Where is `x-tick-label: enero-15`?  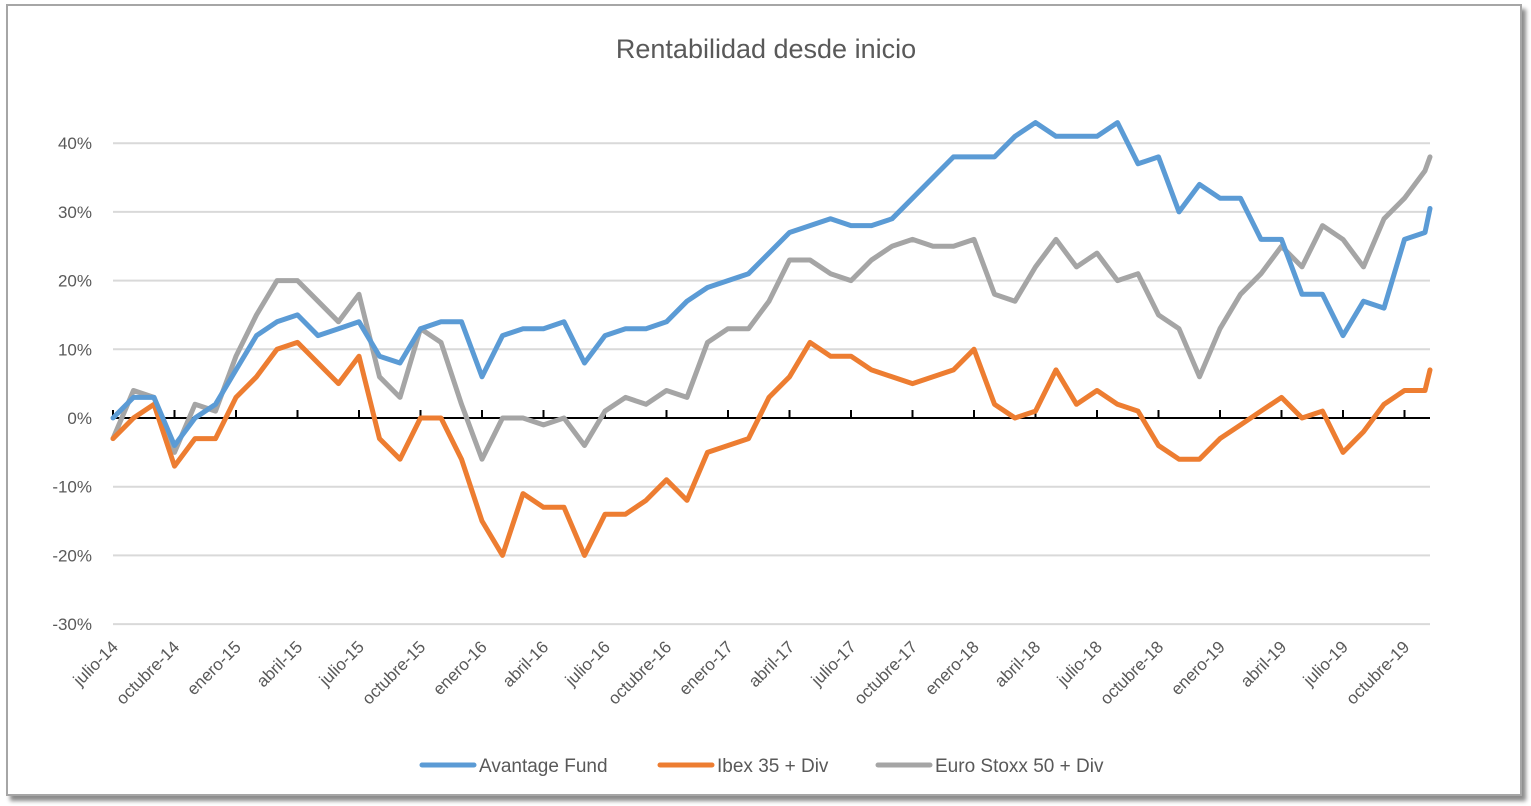
x-tick-label: enero-15 is located at coordinates (214, 668).